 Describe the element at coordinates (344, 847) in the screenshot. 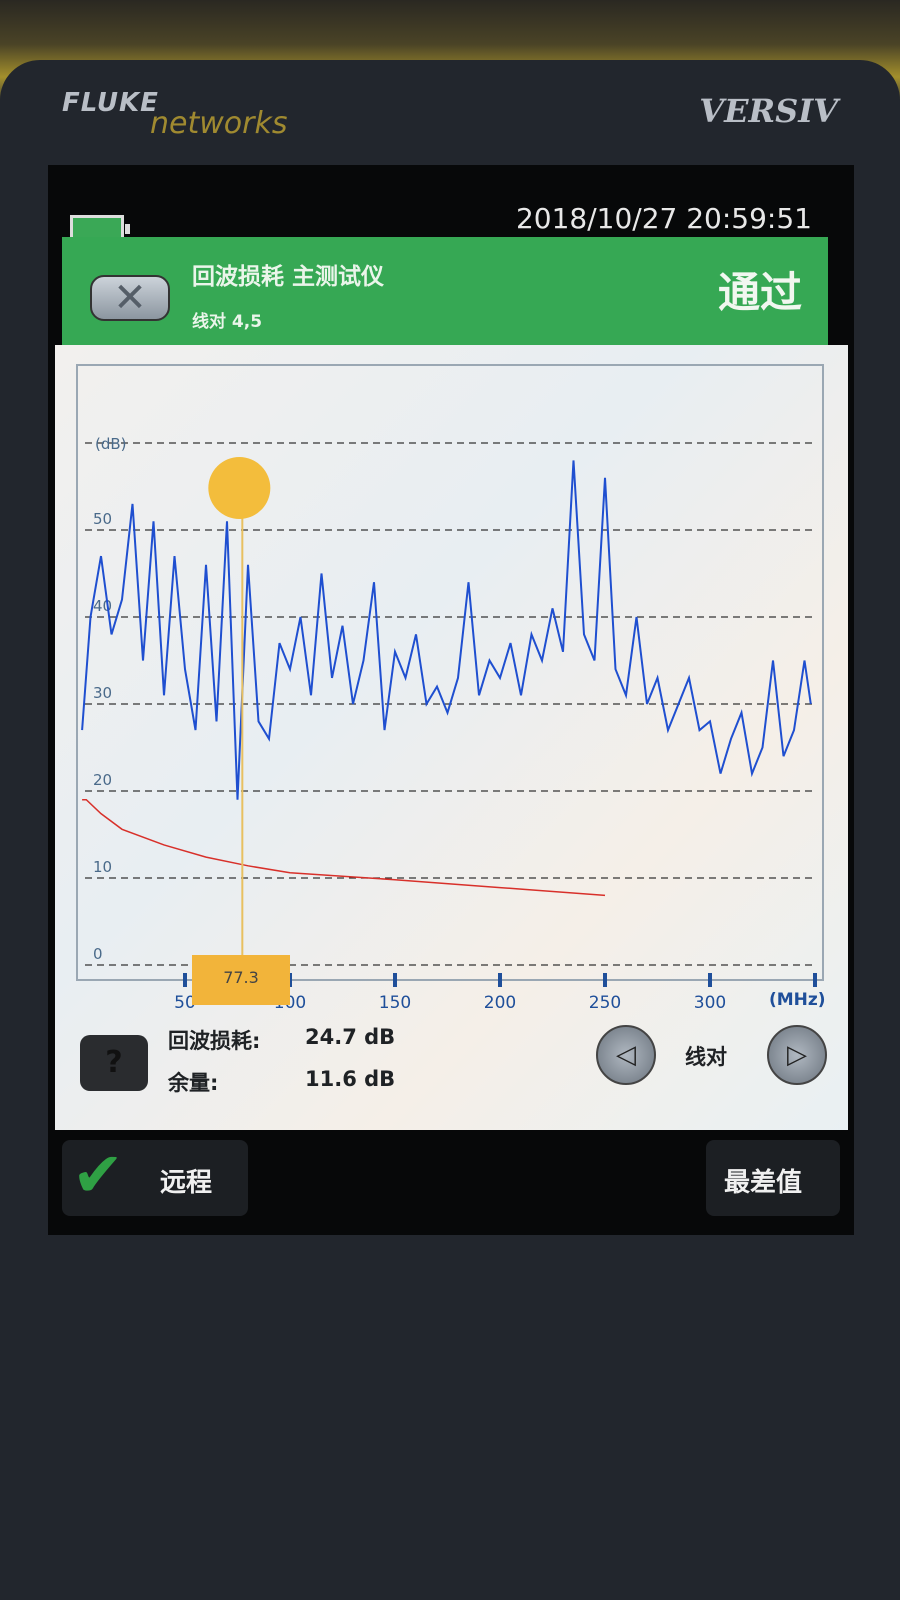

I see `limit-line` at that location.